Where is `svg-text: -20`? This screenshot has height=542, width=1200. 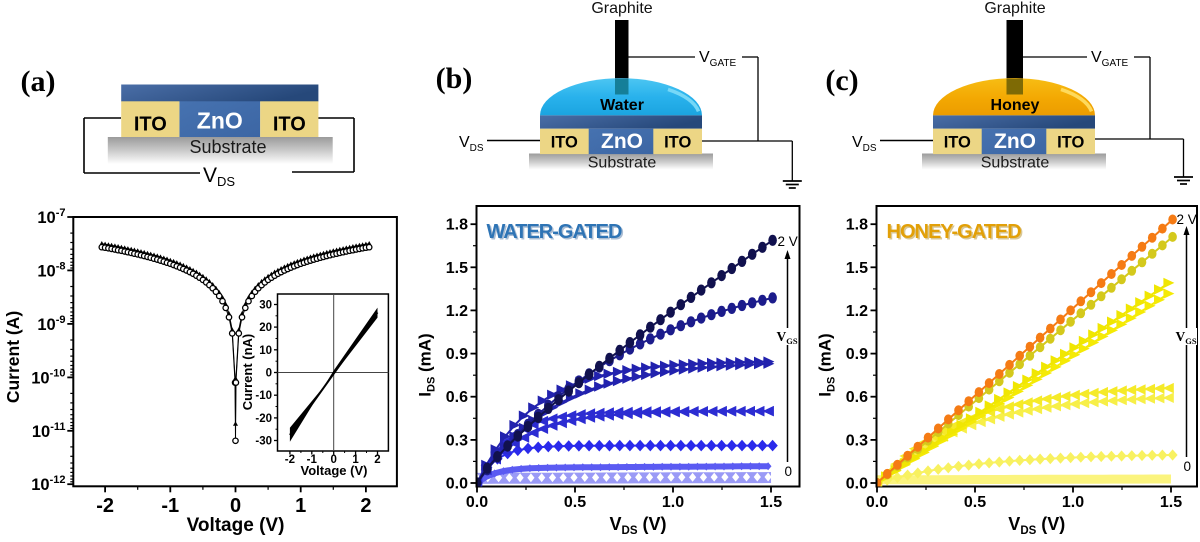 svg-text: -20 is located at coordinates (263, 419).